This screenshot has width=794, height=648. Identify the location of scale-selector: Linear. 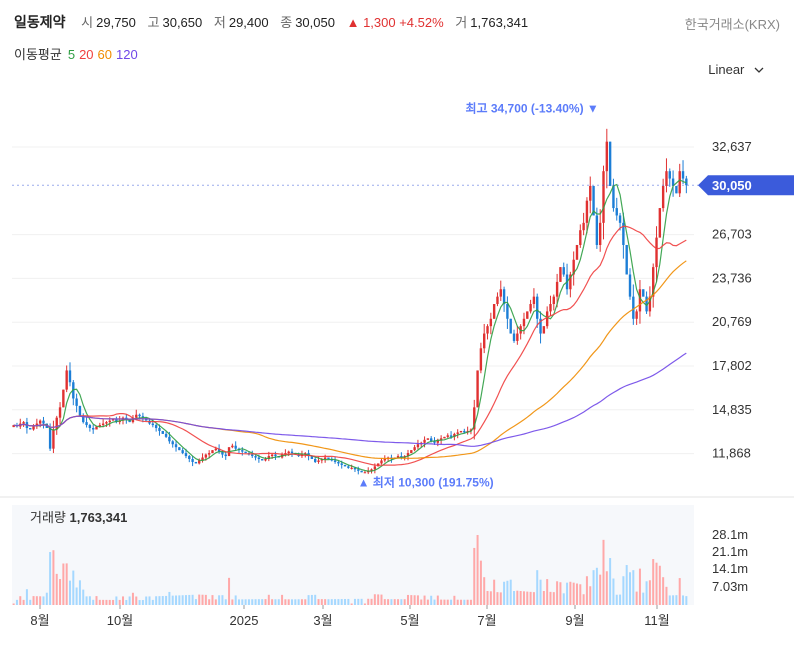
(736, 69).